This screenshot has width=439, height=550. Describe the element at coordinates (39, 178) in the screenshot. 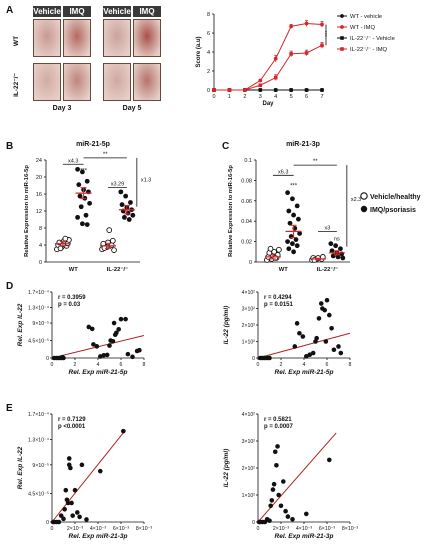

I see `y-tick-label: 20` at that location.